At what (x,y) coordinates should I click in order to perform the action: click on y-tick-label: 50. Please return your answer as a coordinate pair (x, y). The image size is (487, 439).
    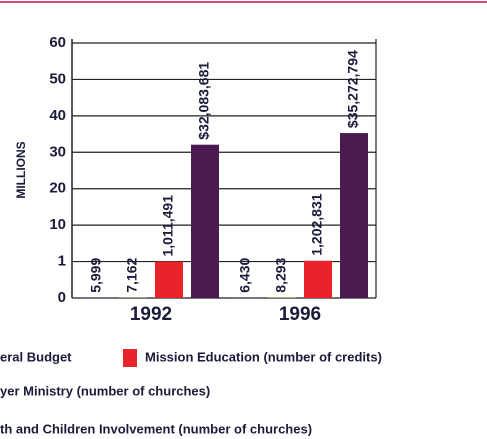
    Looking at the image, I should click on (57, 78).